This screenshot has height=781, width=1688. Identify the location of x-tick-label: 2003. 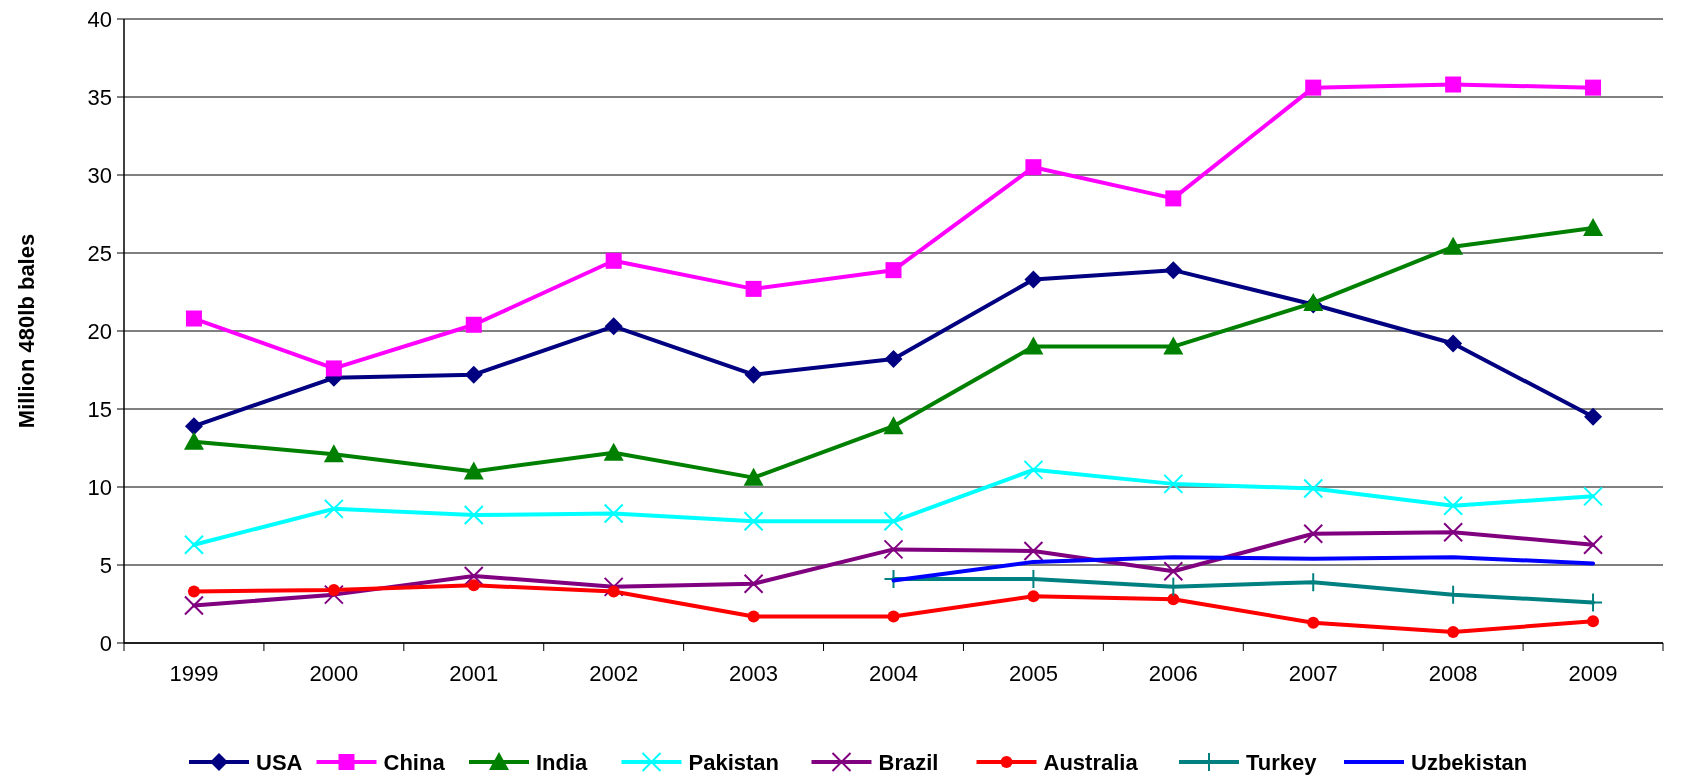
(754, 673).